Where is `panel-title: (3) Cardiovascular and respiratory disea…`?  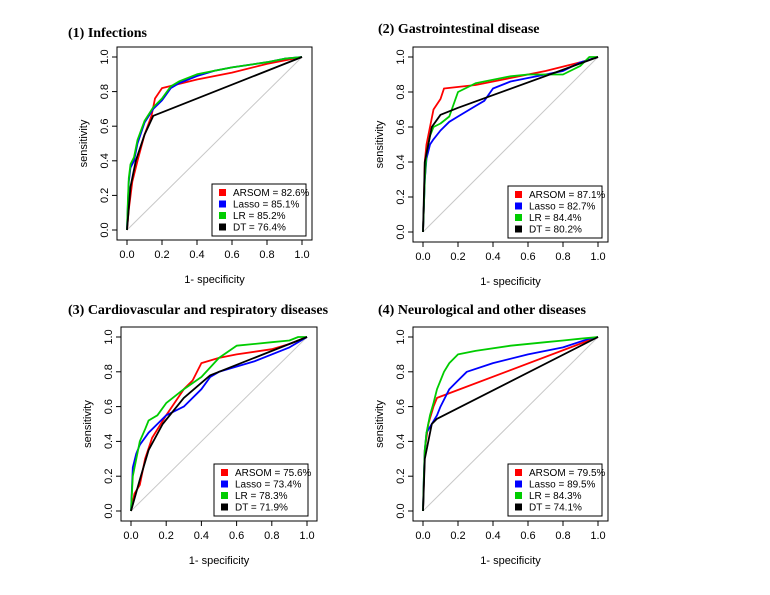 panel-title: (3) Cardiovascular and respiratory disea… is located at coordinates (198, 310).